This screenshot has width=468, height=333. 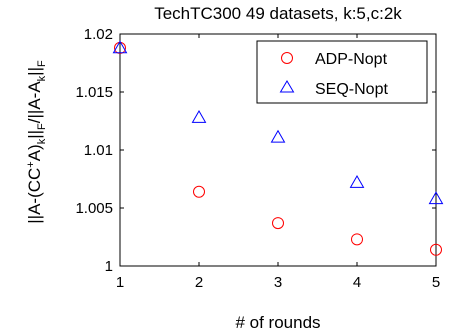 I want to click on x-tick-label: 5, so click(x=436, y=282).